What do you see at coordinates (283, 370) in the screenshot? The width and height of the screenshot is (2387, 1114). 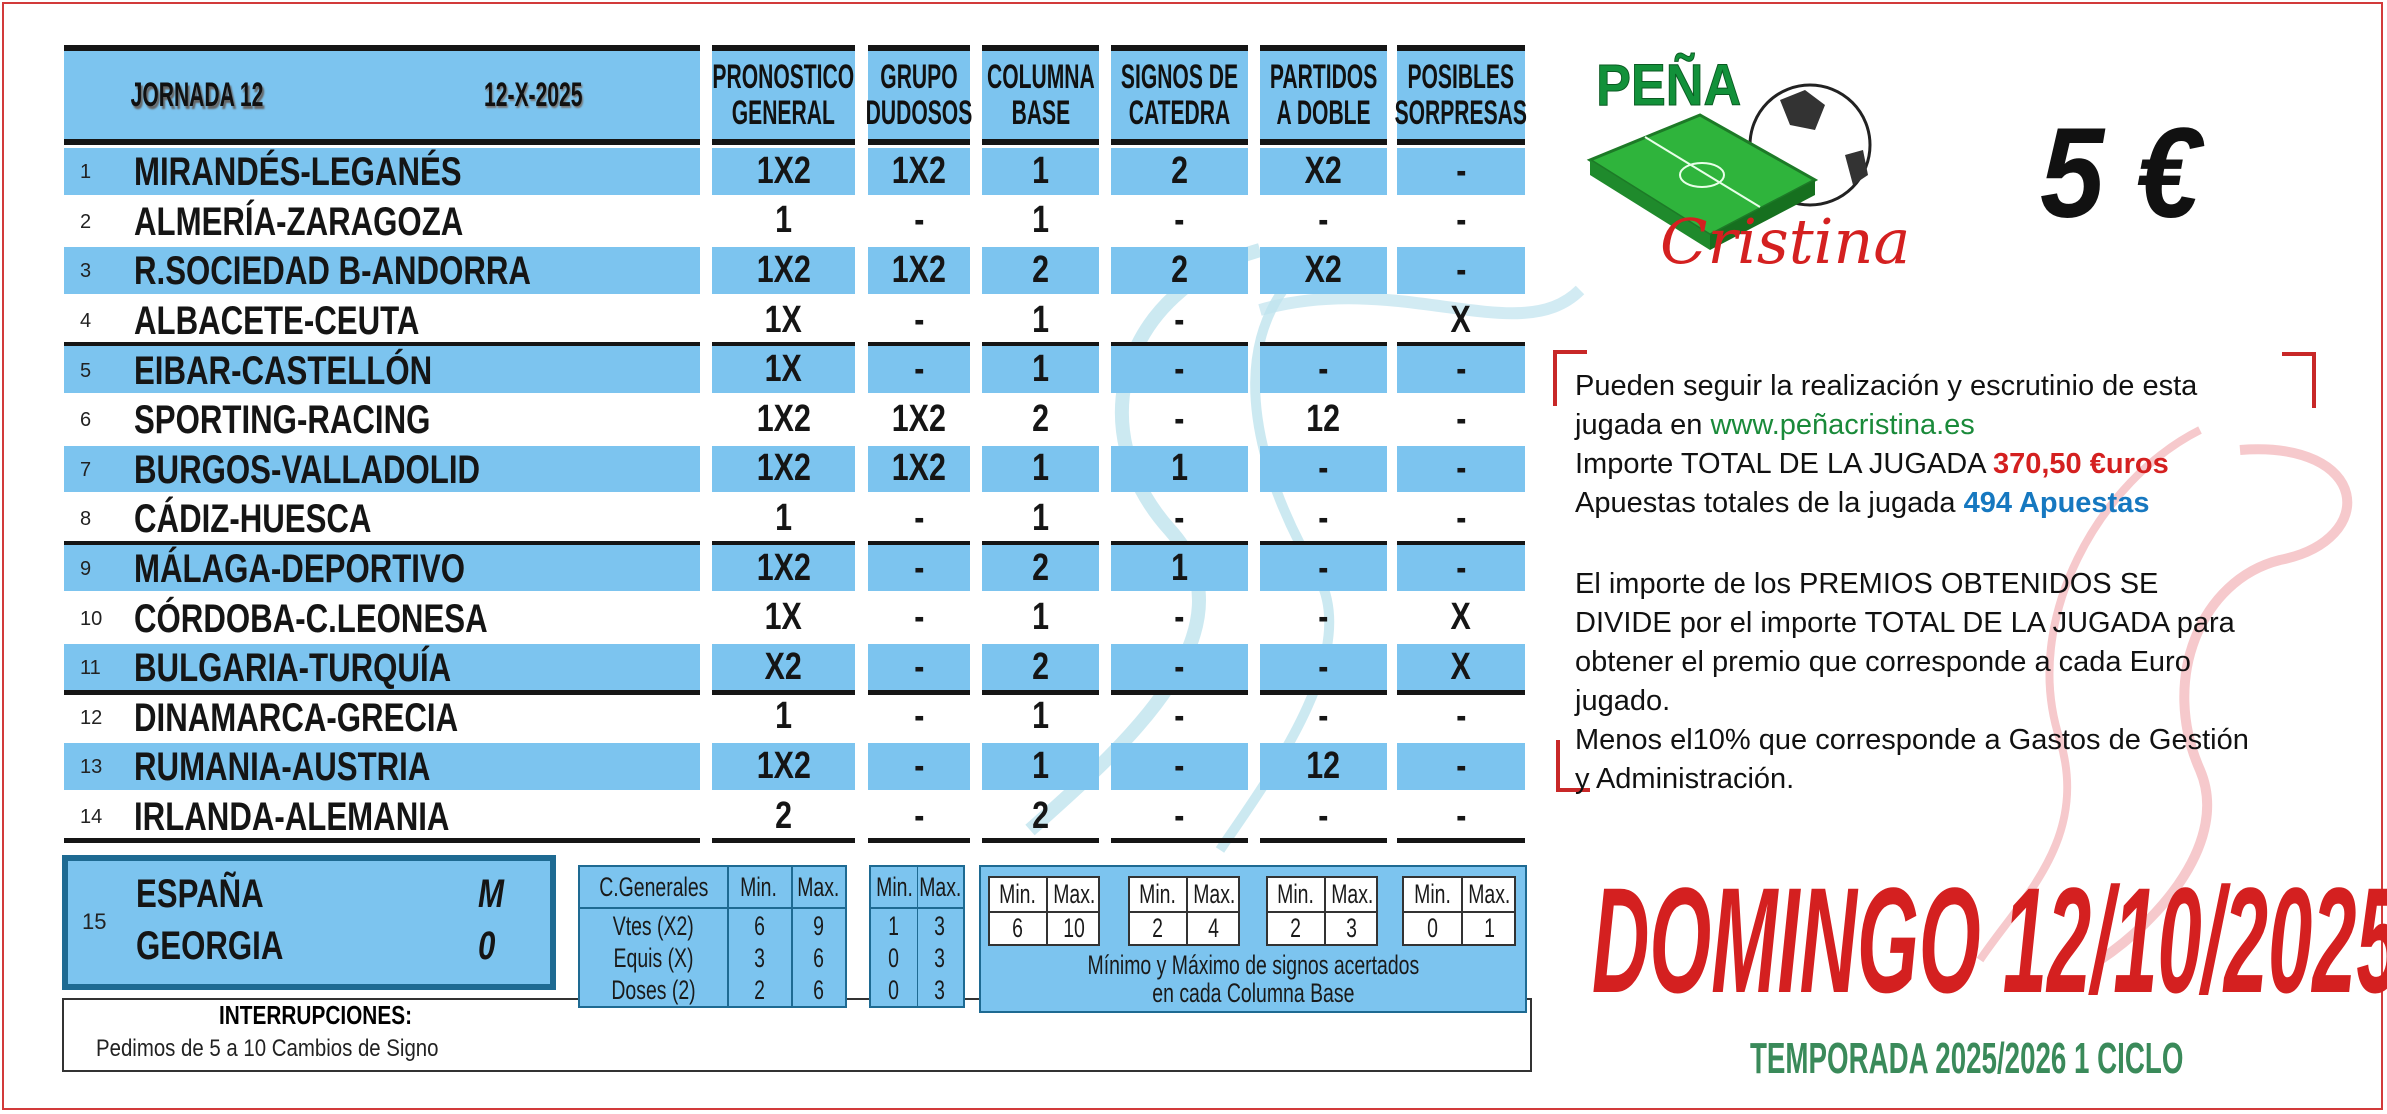 I see `match-teams: EIBAR-CASTELLÓN` at bounding box center [283, 370].